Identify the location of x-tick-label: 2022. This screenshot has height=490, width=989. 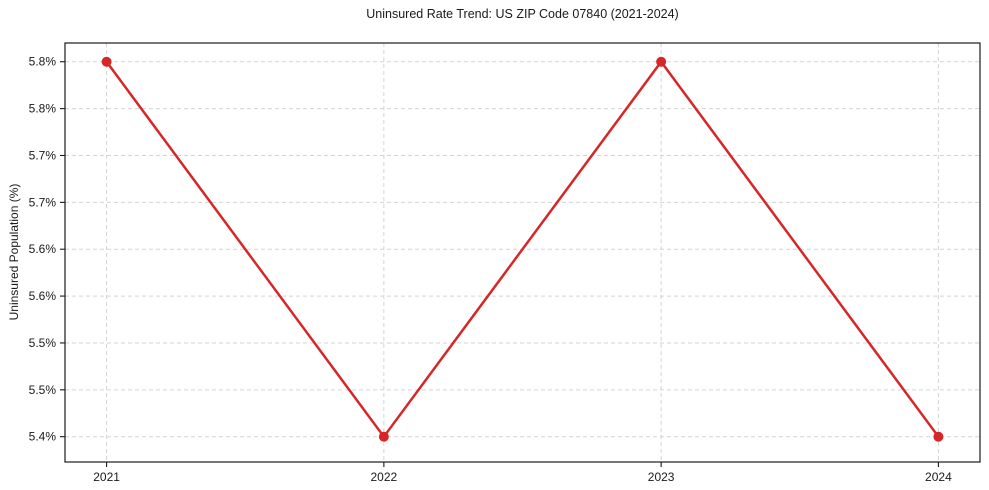
(384, 477).